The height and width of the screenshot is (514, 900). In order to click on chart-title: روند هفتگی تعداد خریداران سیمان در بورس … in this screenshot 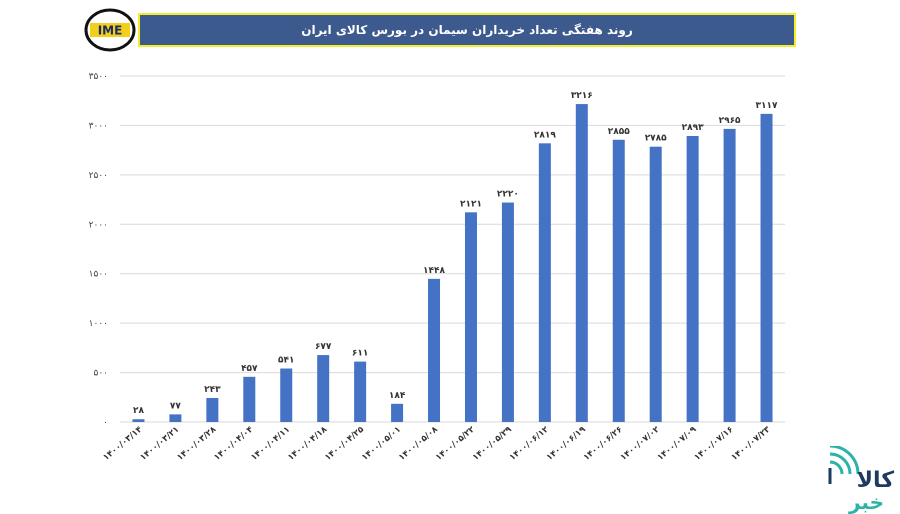, I will do `click(467, 30)`.